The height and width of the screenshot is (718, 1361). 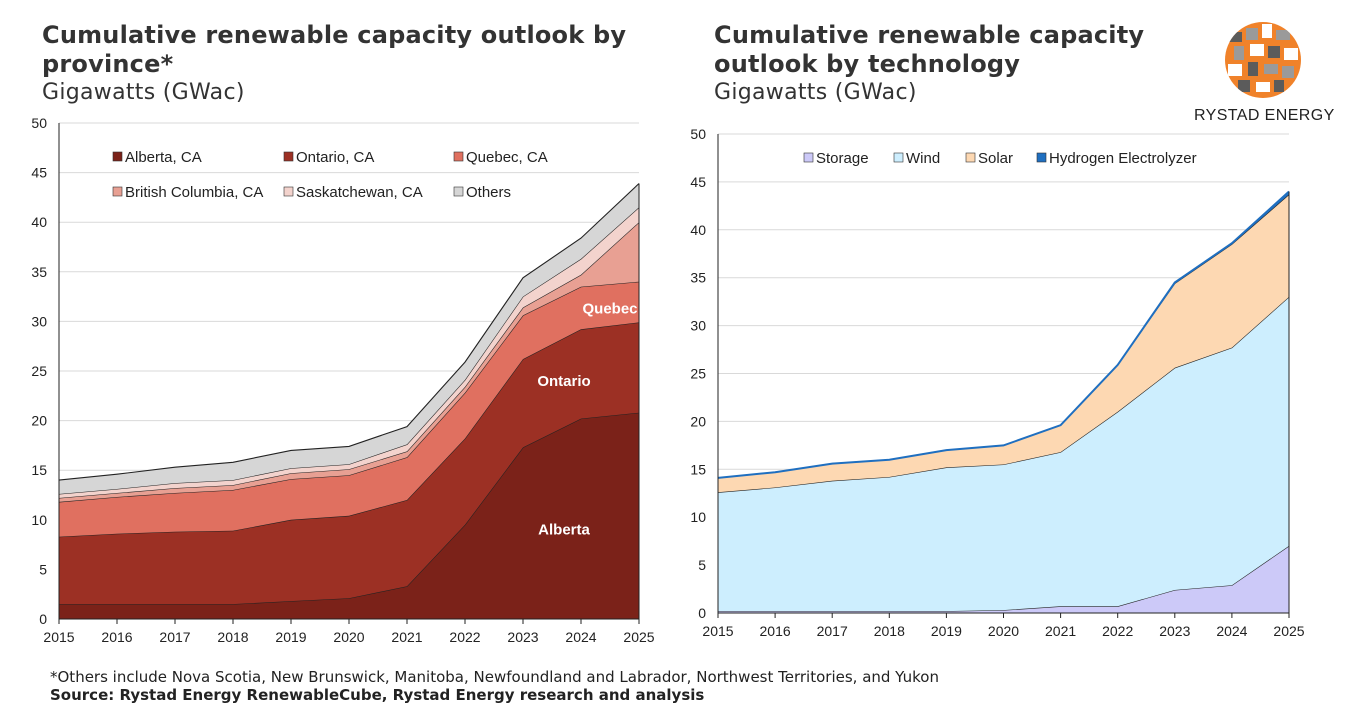 I want to click on legend-label: Alberta, CA, so click(x=163, y=157).